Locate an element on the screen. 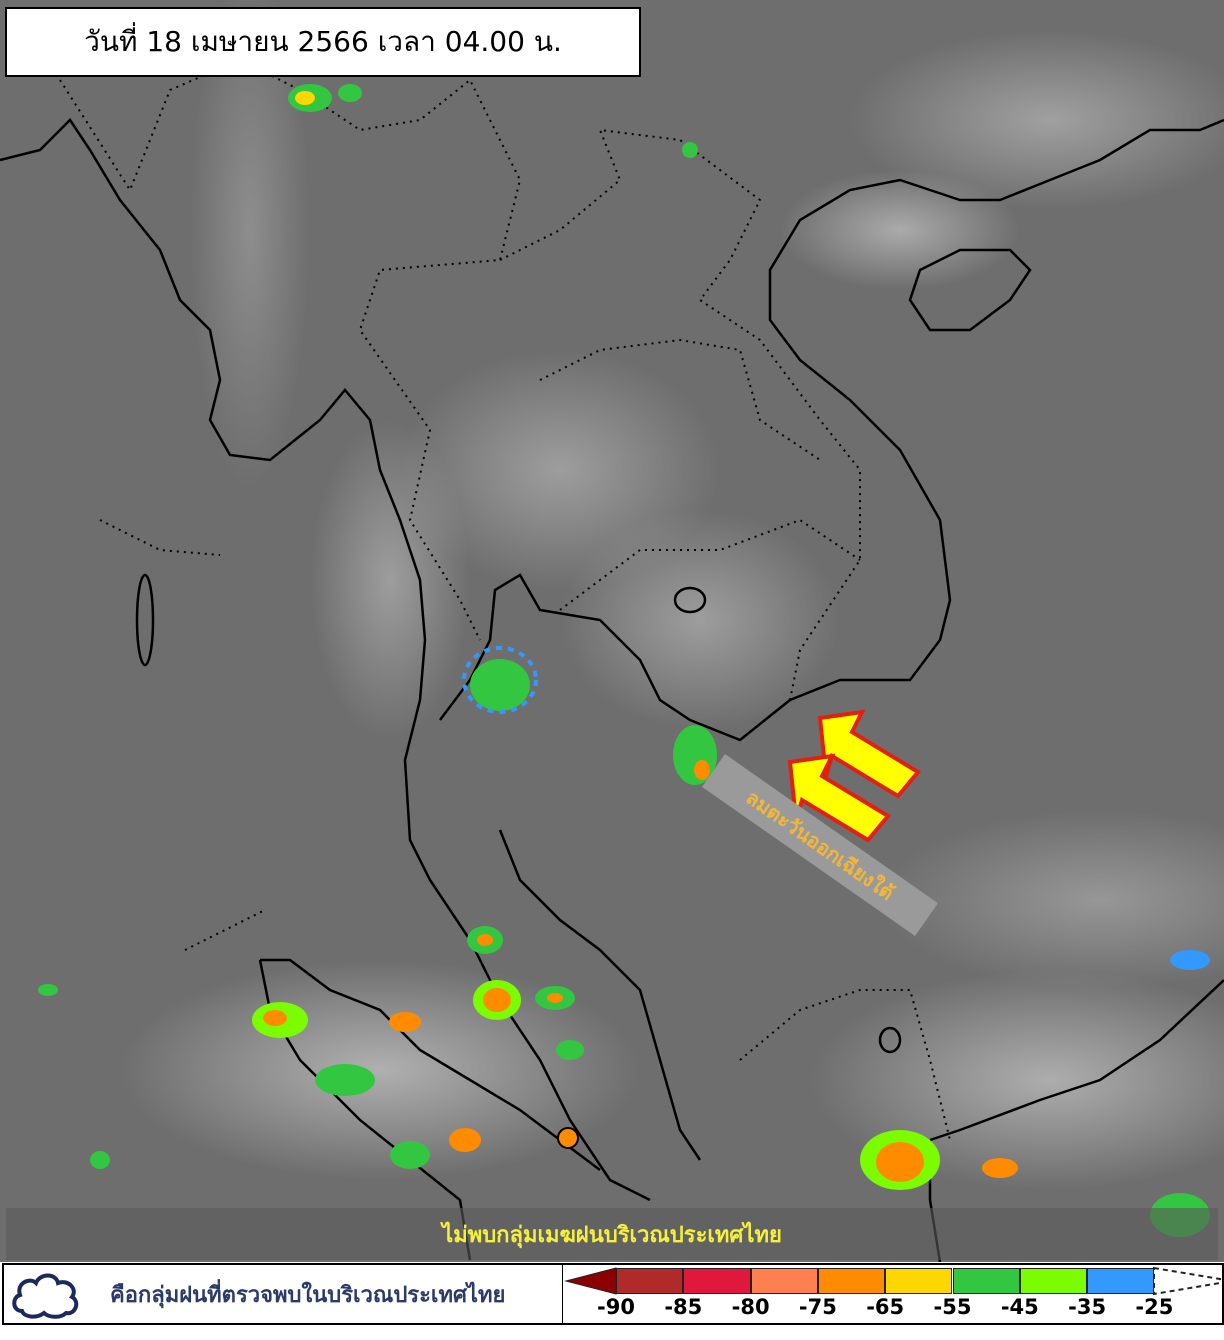 This screenshot has width=1224, height=1340. colorbar-tick-label: -85 is located at coordinates (683, 1307).